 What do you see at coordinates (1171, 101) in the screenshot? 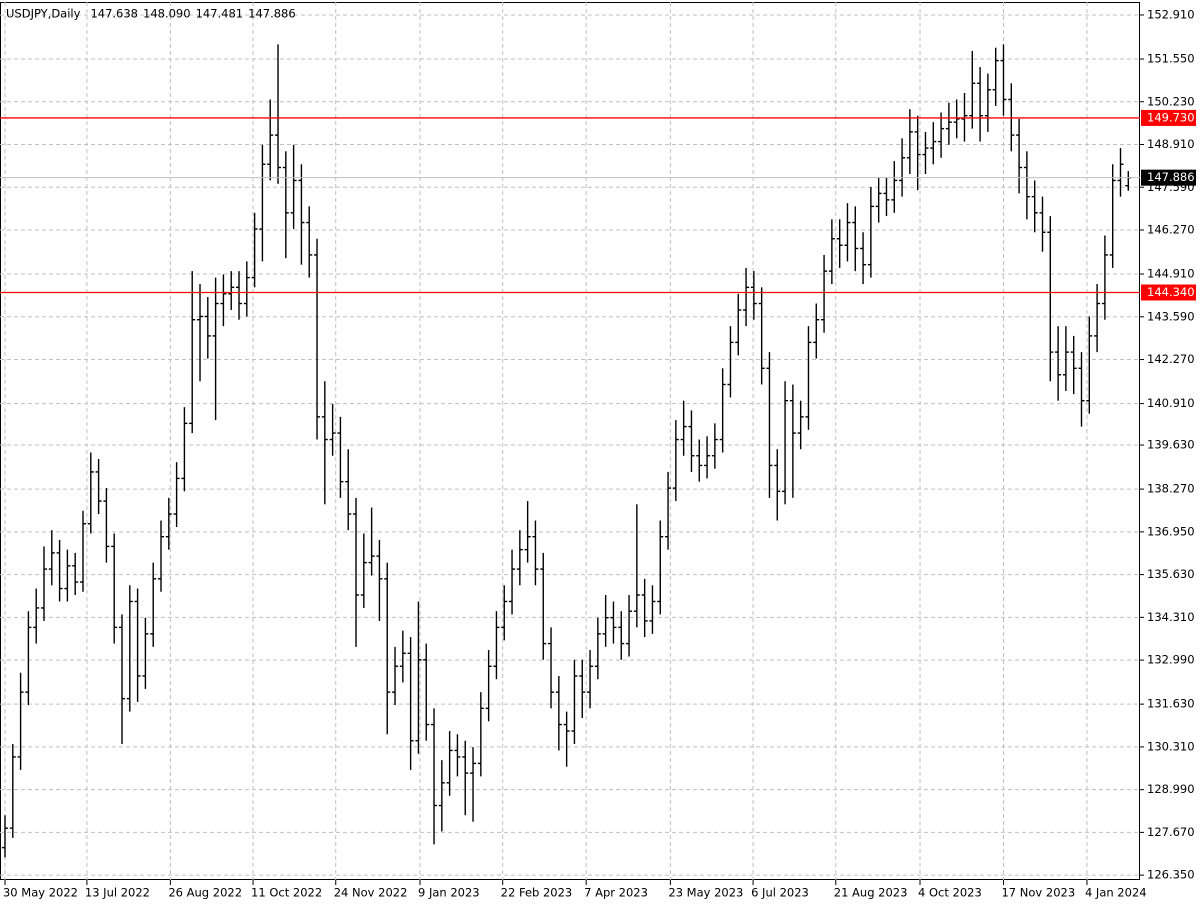
I see `y-tick-label: 150.230` at bounding box center [1171, 101].